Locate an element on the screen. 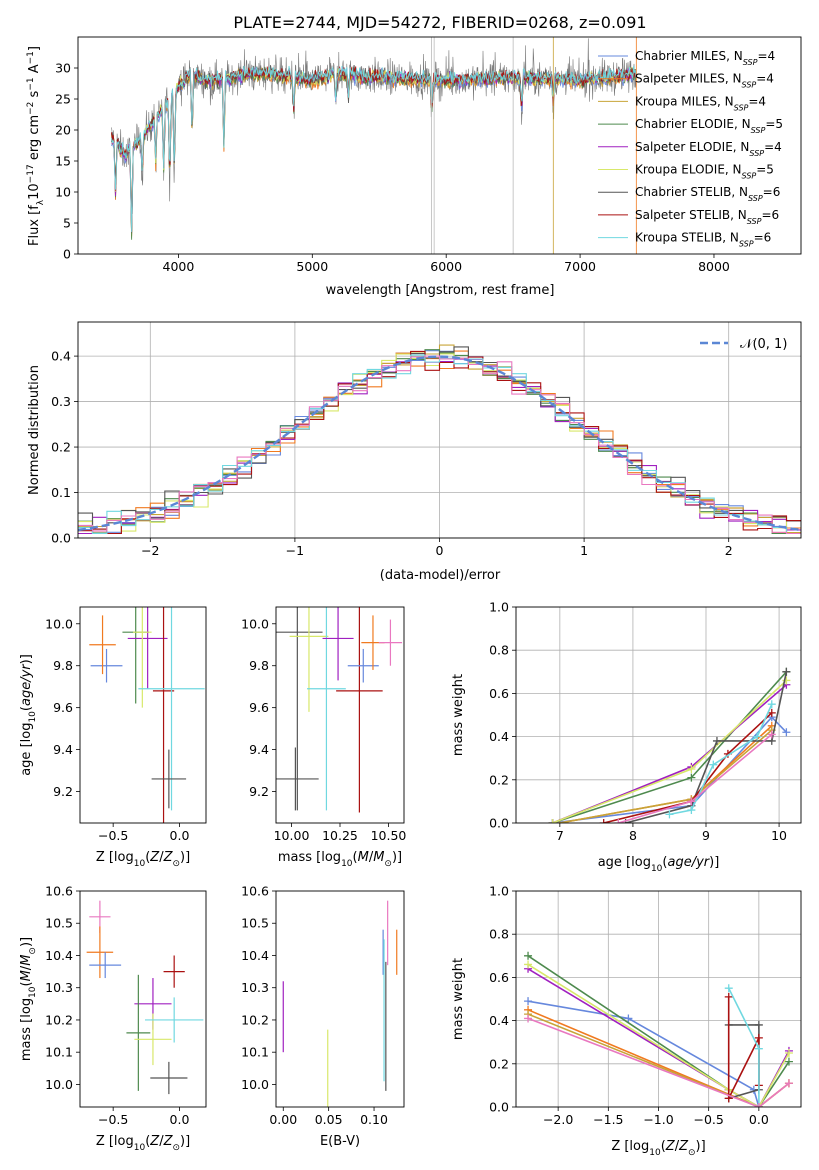  x-tick-label: −1.5 is located at coordinates (608, 1119).